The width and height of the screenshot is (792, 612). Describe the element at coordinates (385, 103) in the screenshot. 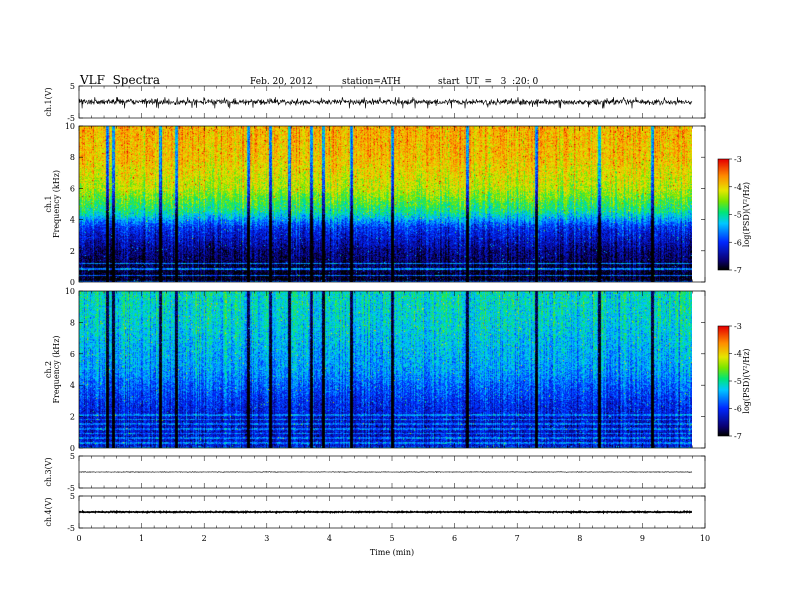

I see `ch1-waveform-line` at that location.